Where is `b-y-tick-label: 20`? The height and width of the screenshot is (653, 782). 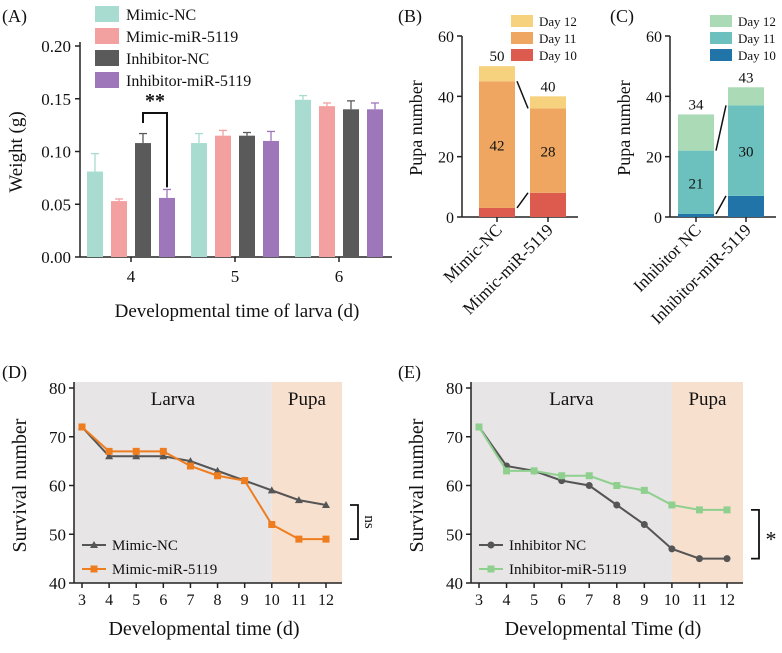 b-y-tick-label: 20 is located at coordinates (446, 158).